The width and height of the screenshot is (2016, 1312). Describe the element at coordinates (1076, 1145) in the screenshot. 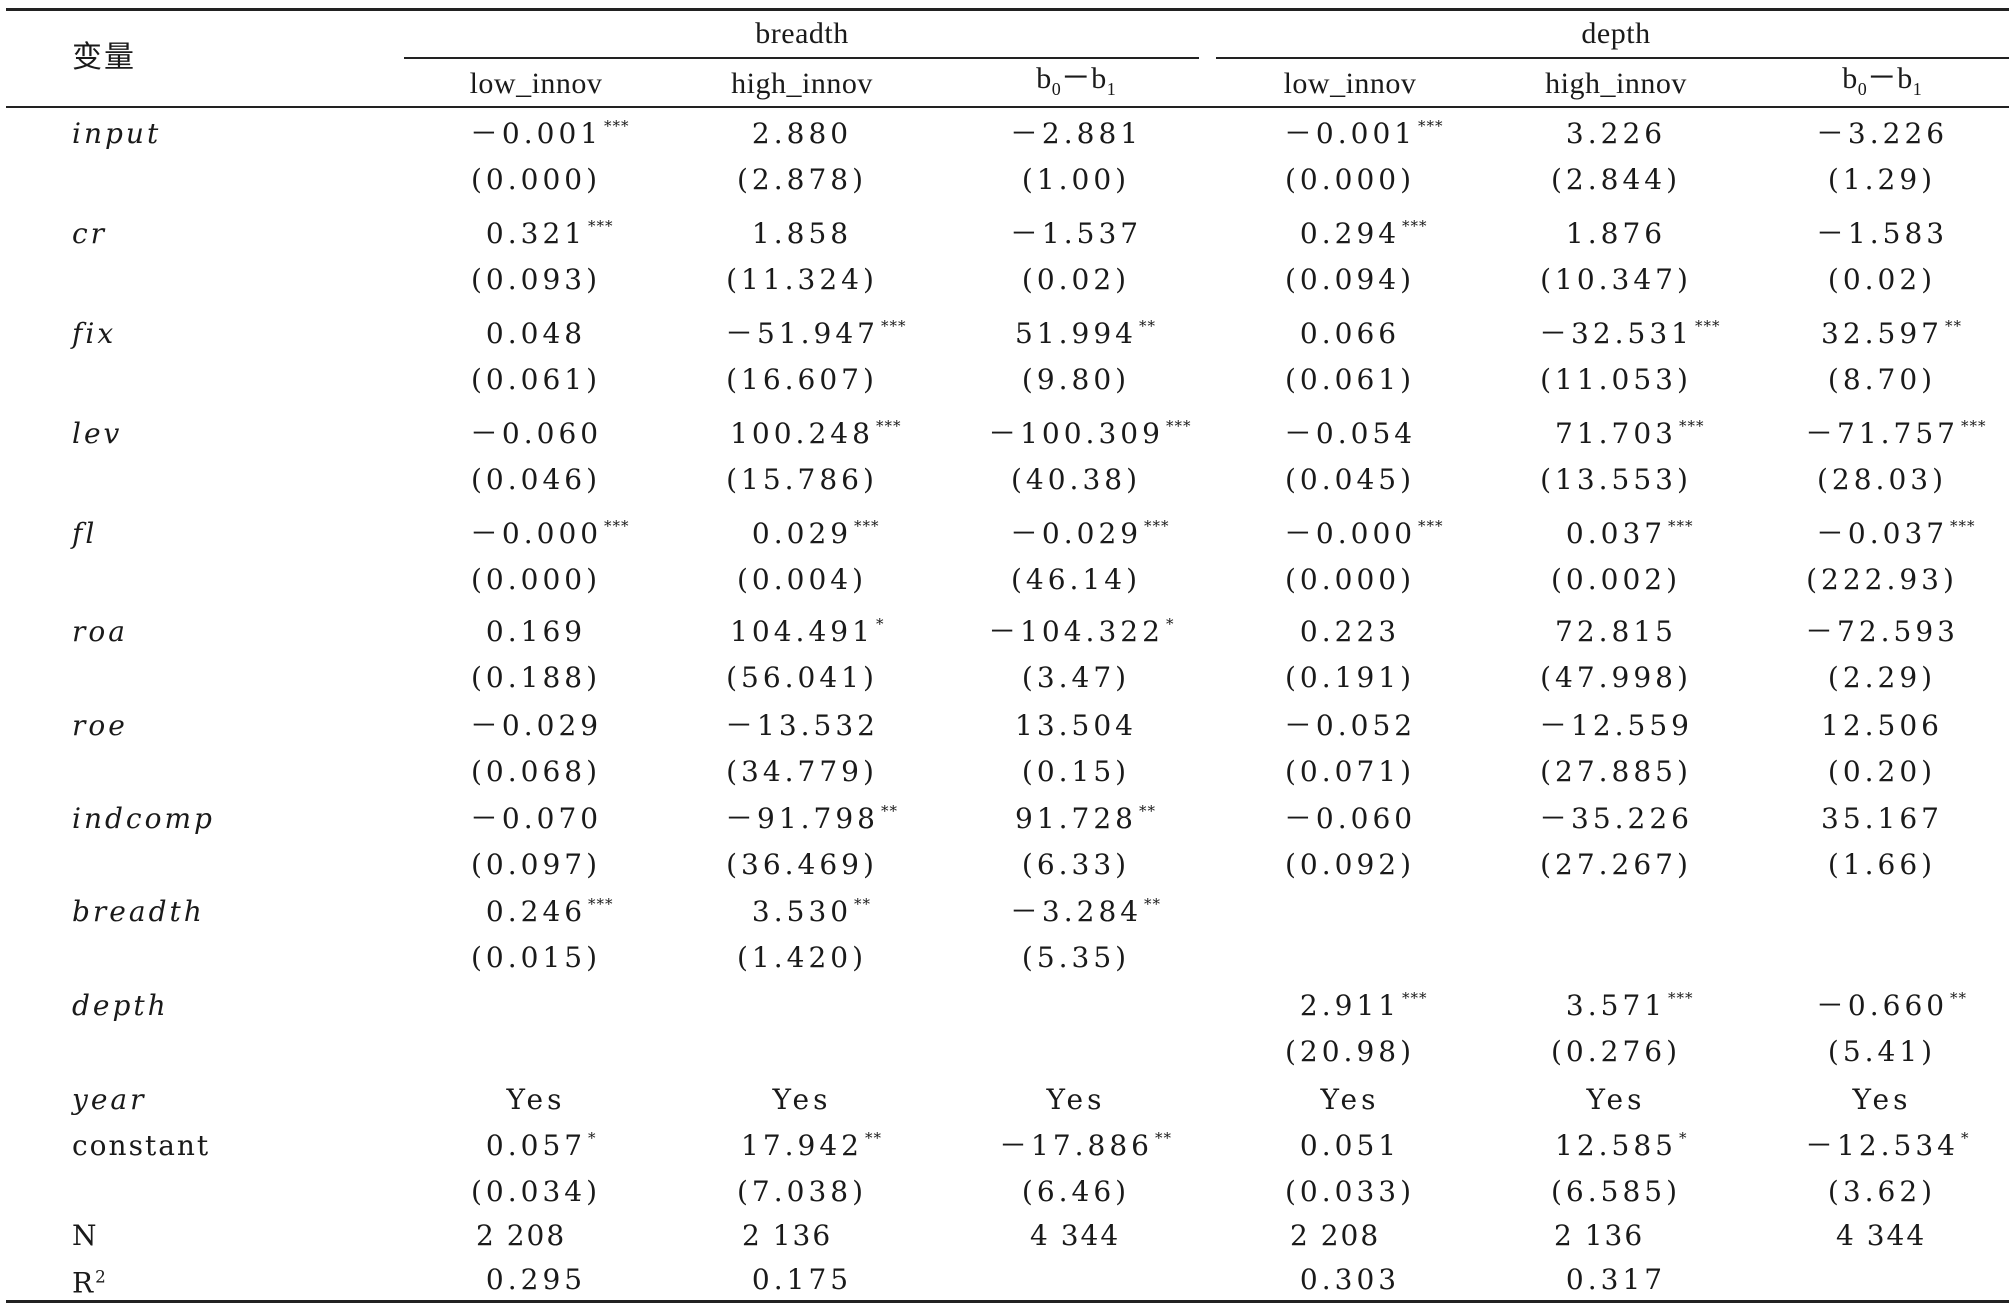

I see `coef-cell: －17.886` at that location.